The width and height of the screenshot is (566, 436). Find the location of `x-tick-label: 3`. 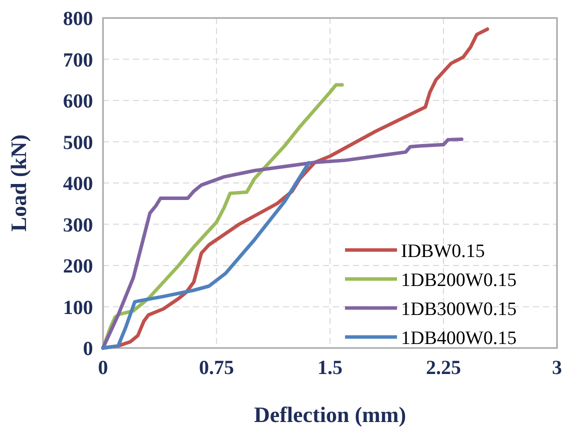

x-tick-label: 3 is located at coordinates (557, 368).